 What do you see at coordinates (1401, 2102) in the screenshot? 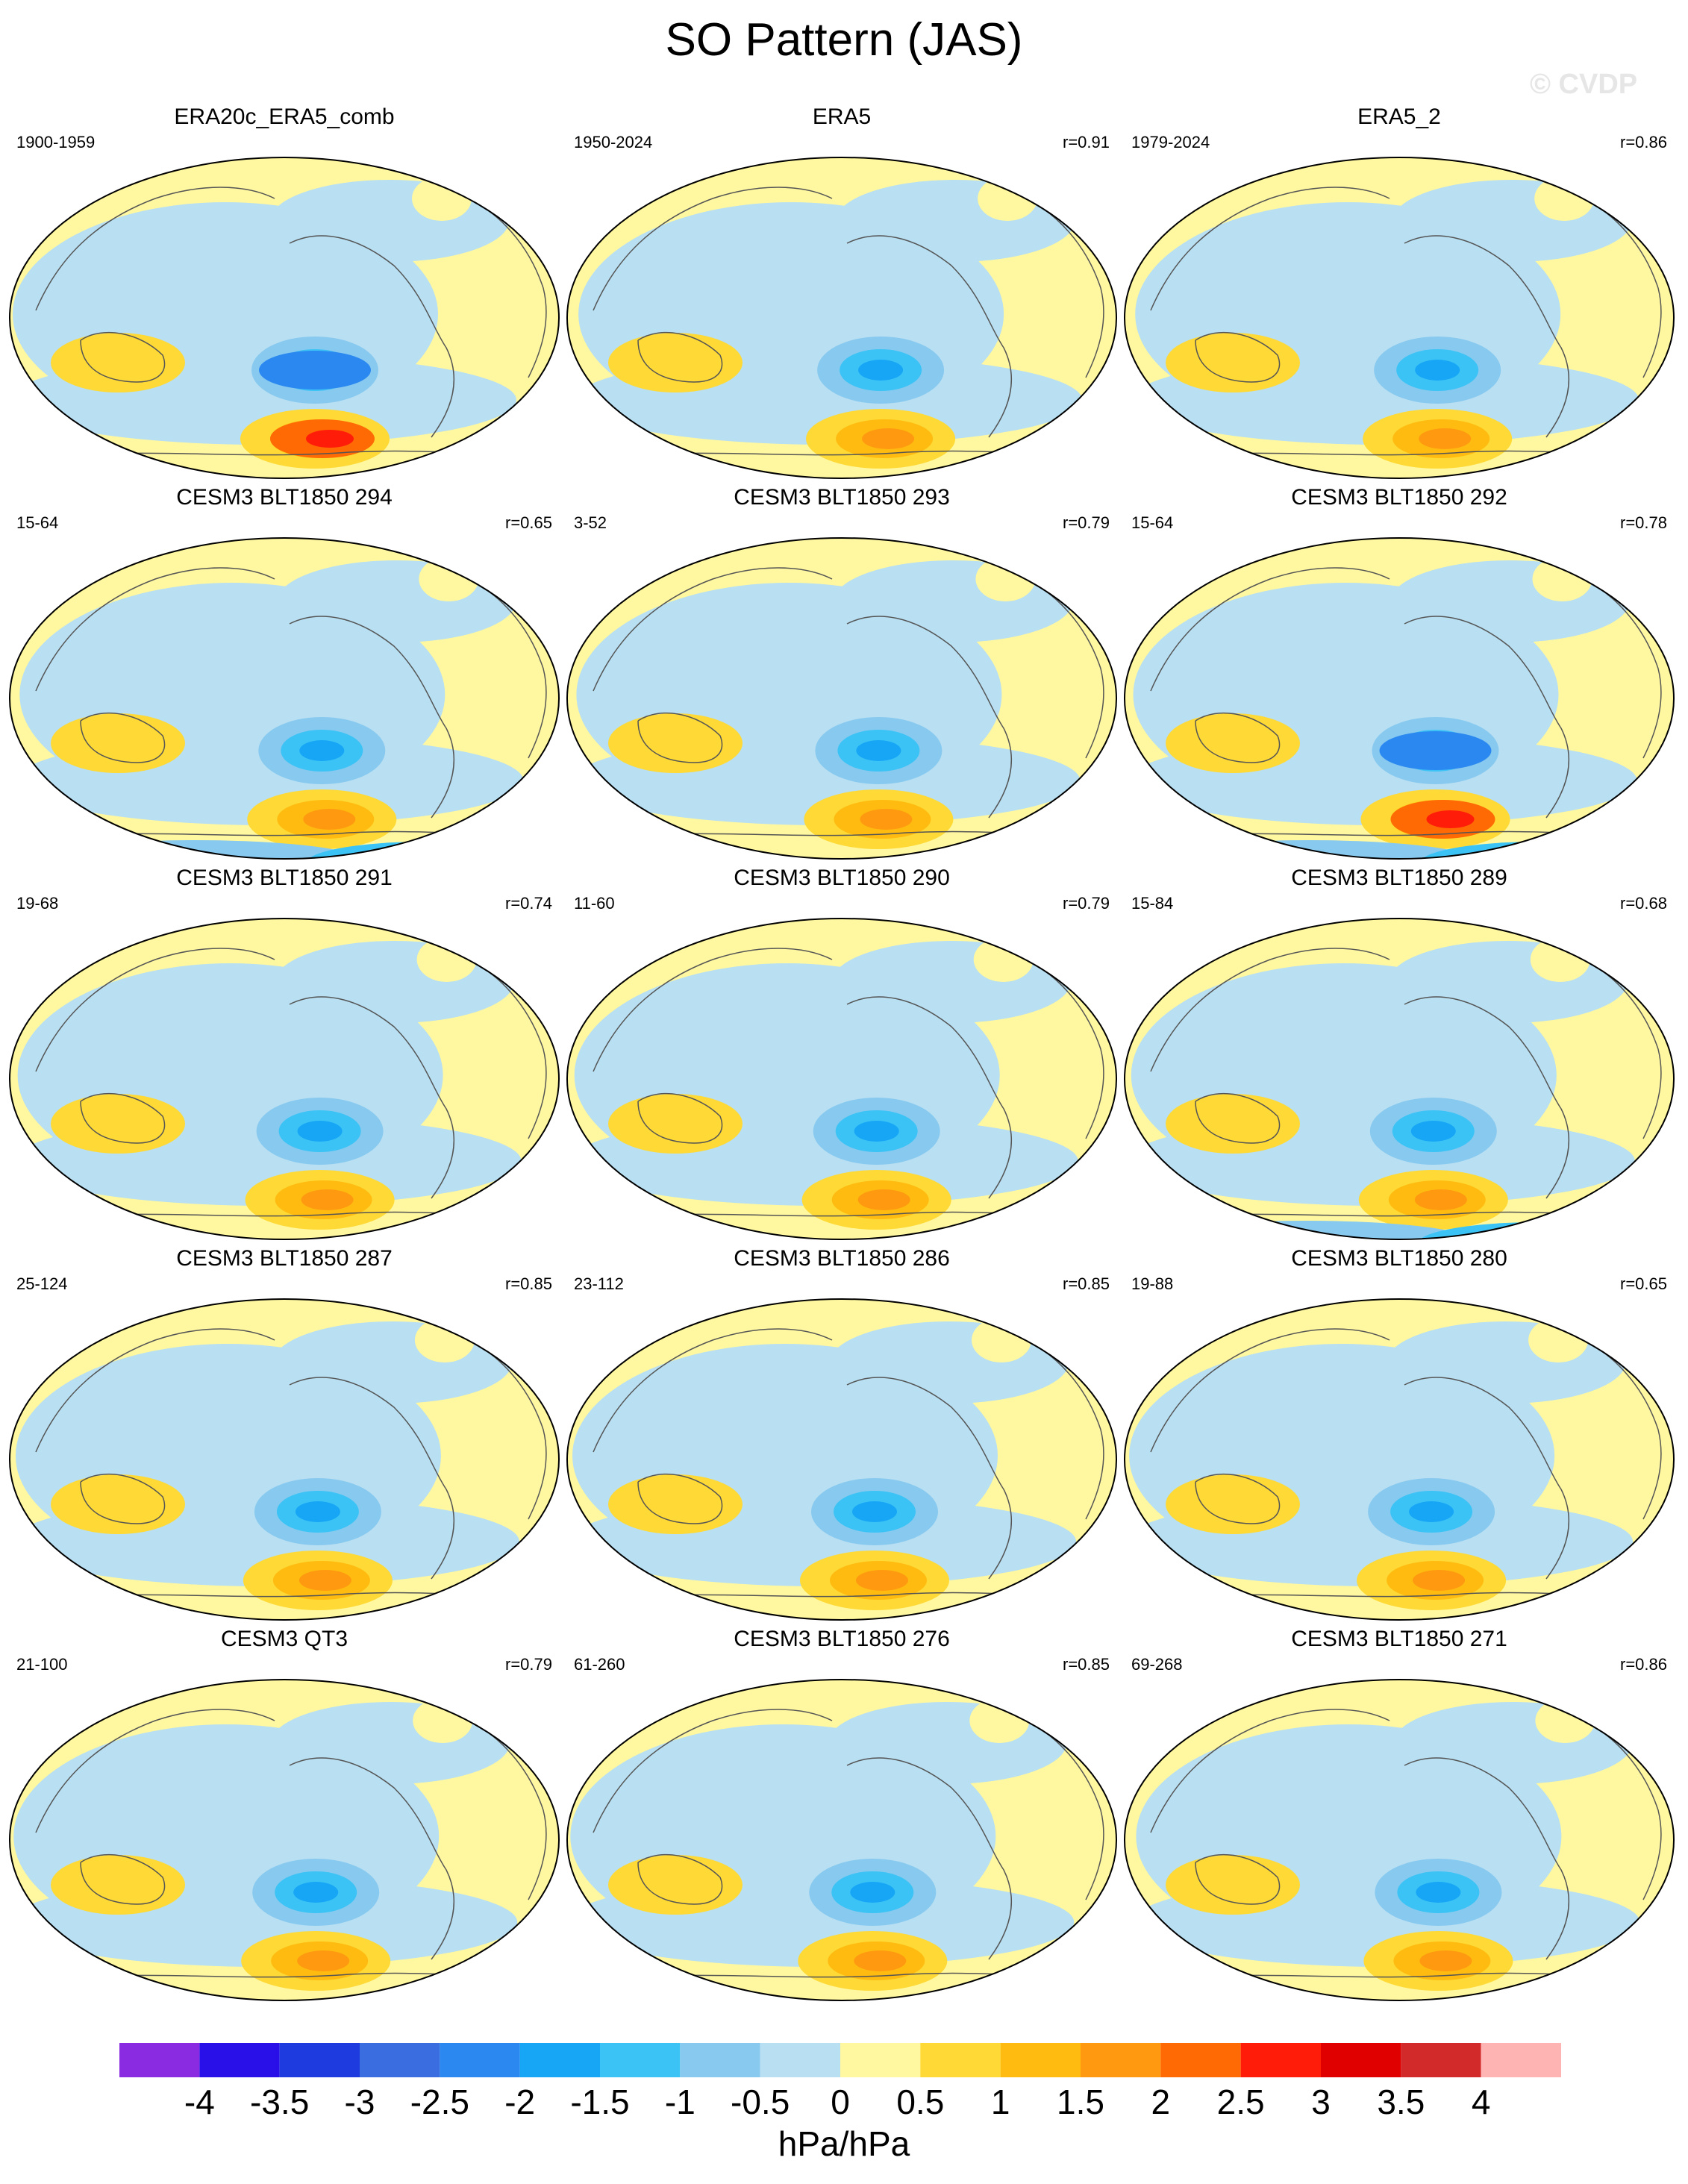
I see `colorbar-level-label: 3.5` at bounding box center [1401, 2102].